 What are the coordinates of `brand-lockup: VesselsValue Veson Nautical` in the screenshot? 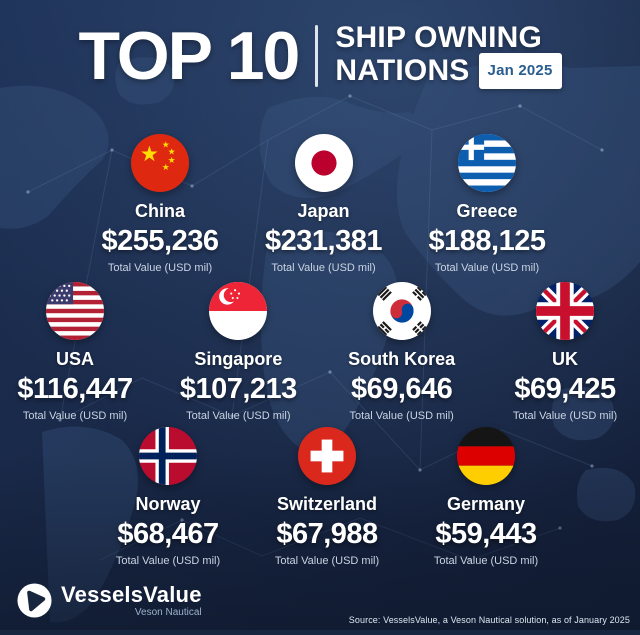 It's located at (109, 600).